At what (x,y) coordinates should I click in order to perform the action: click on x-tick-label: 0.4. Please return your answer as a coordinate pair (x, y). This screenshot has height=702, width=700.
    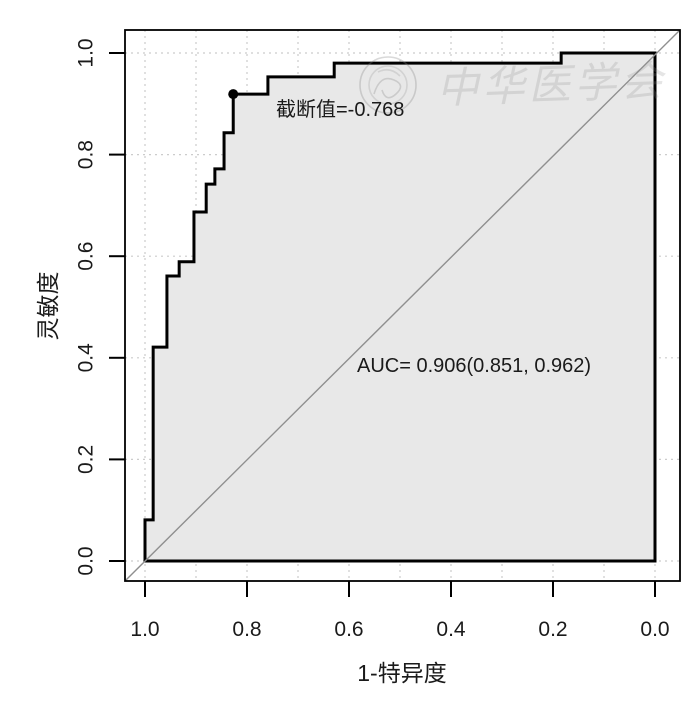
    Looking at the image, I should click on (451, 629).